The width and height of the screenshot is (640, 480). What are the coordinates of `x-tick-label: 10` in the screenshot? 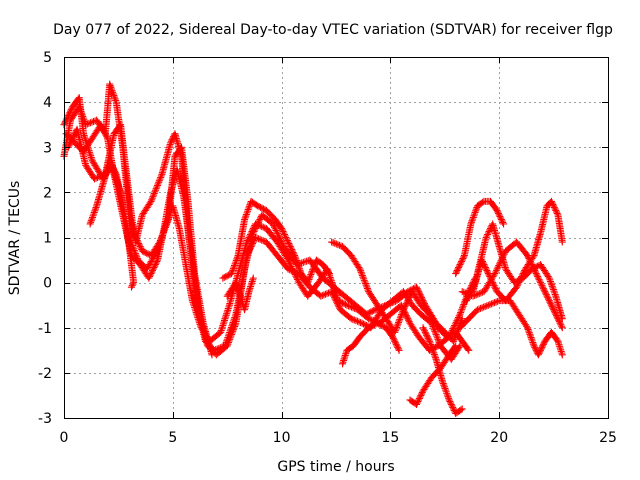 It's located at (282, 438).